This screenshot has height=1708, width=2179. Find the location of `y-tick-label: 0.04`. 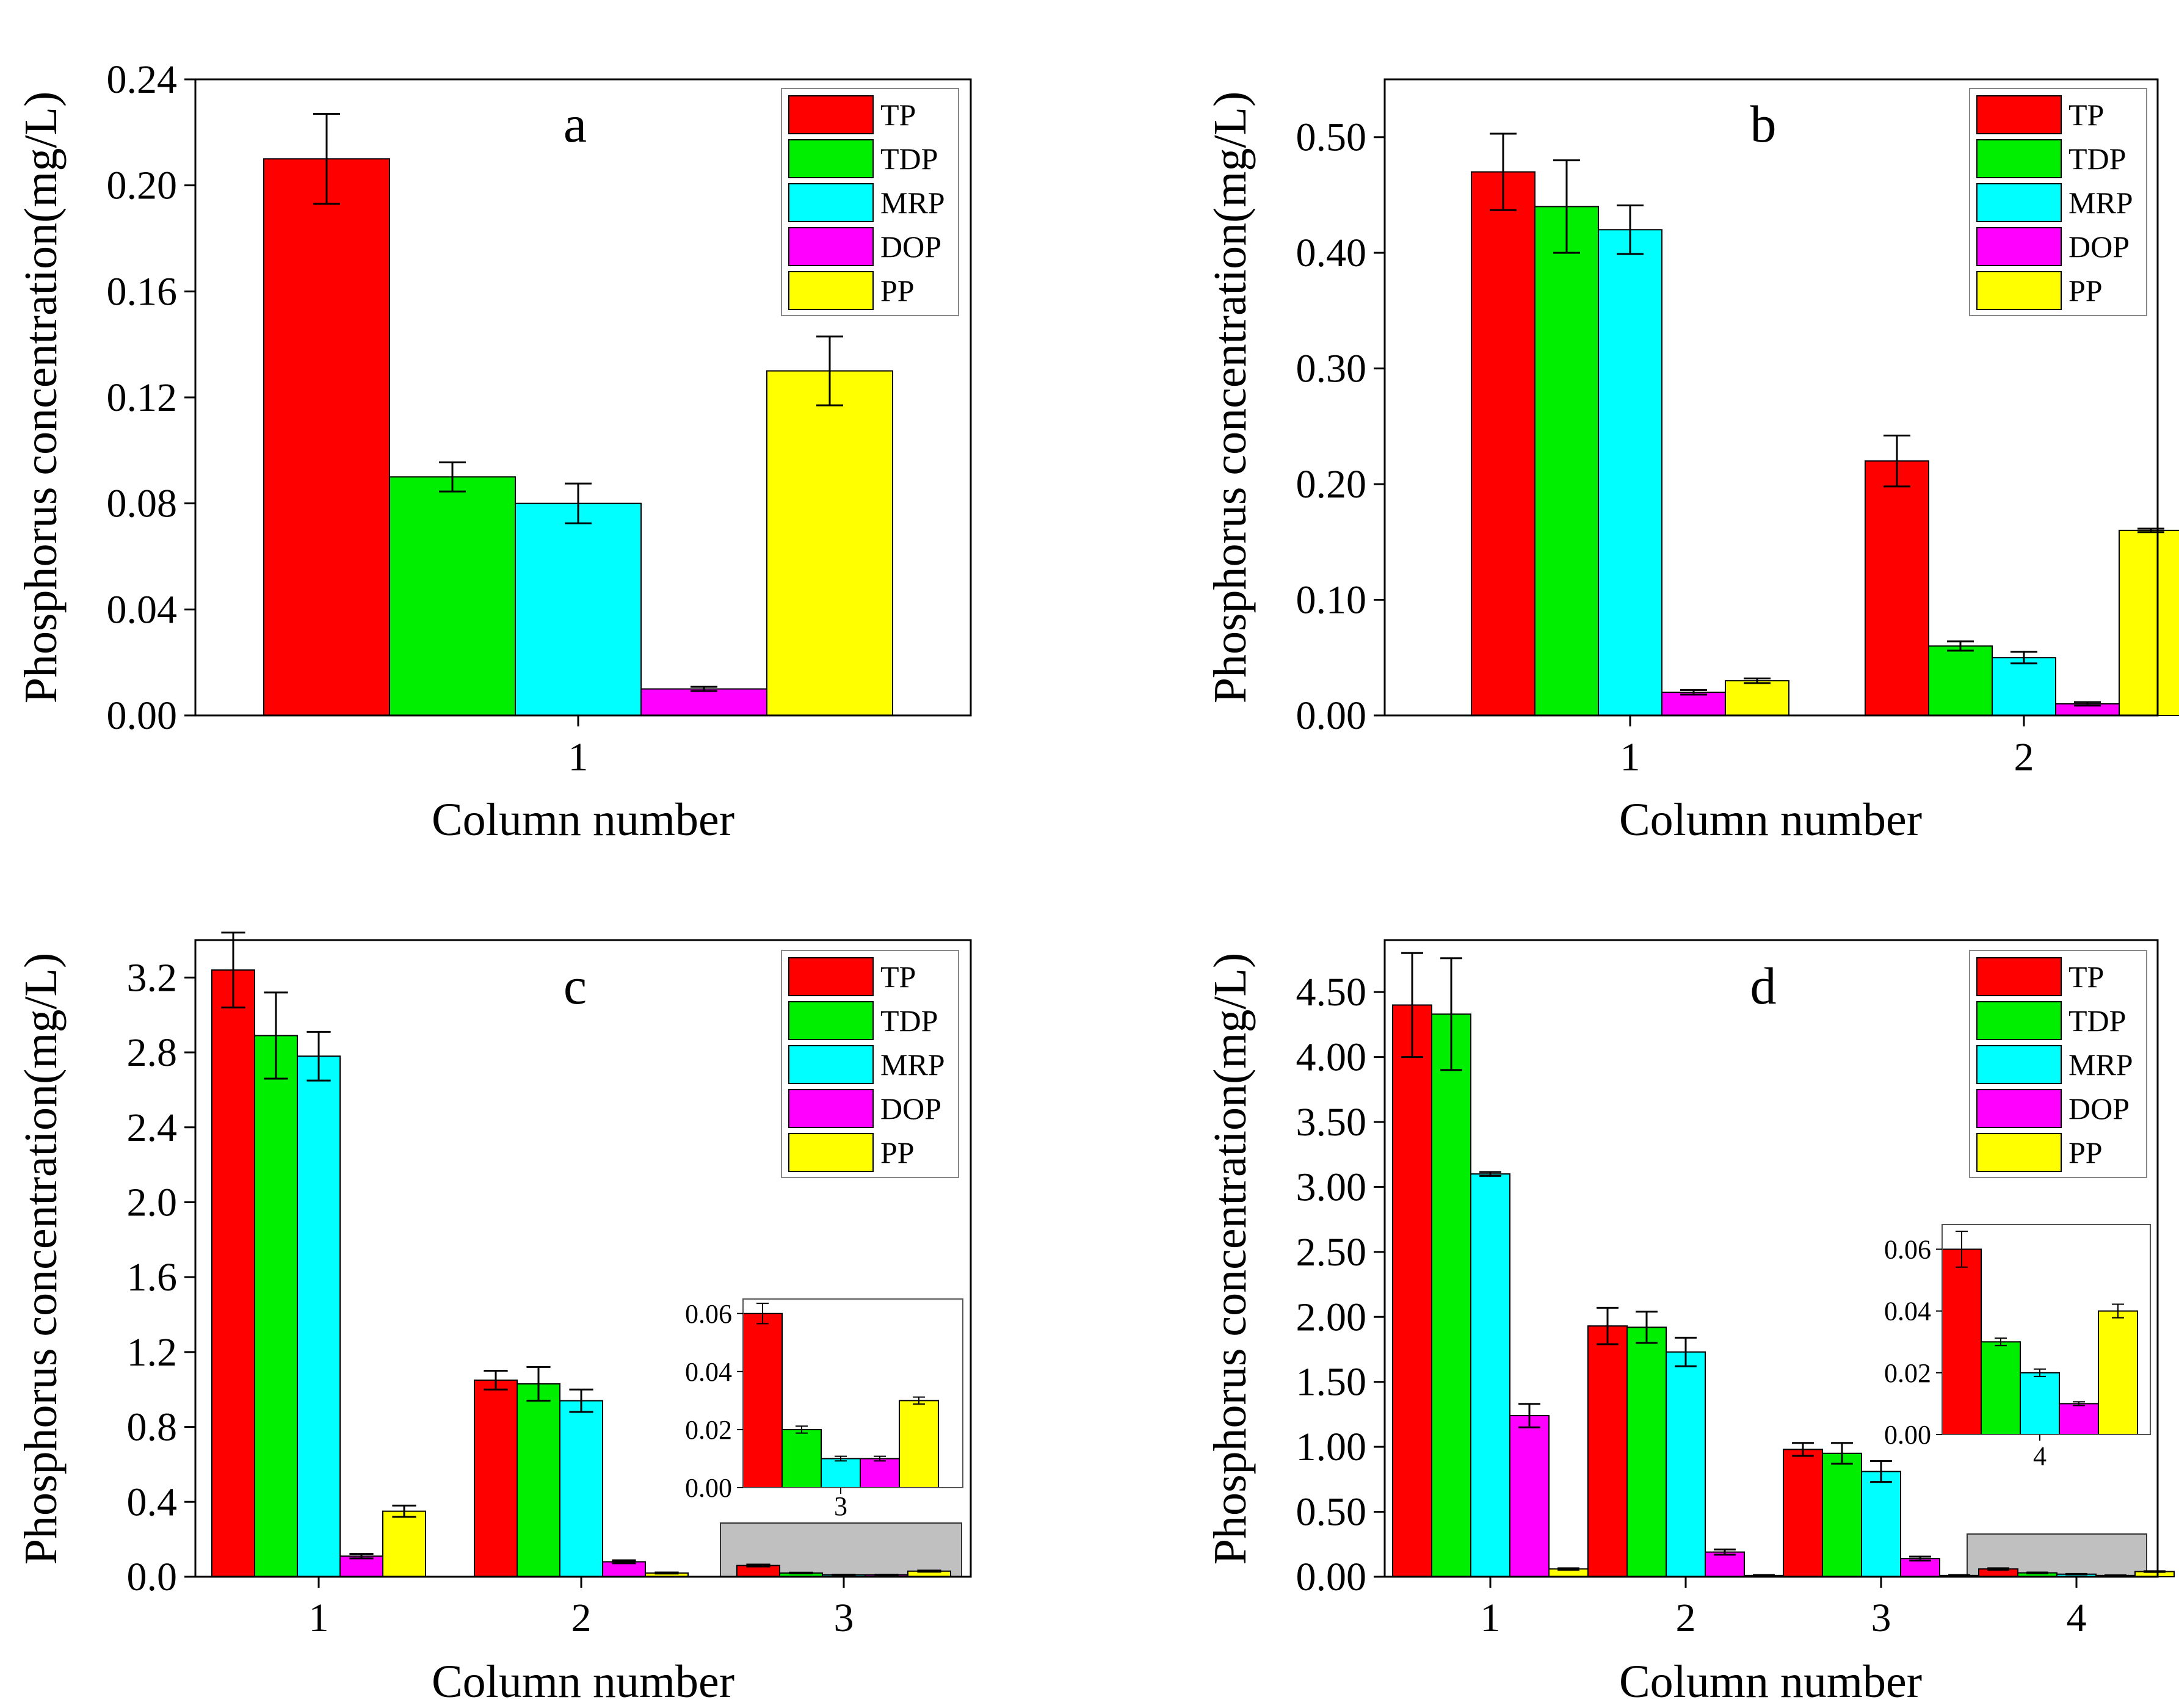

y-tick-label: 0.04 is located at coordinates (142, 609).